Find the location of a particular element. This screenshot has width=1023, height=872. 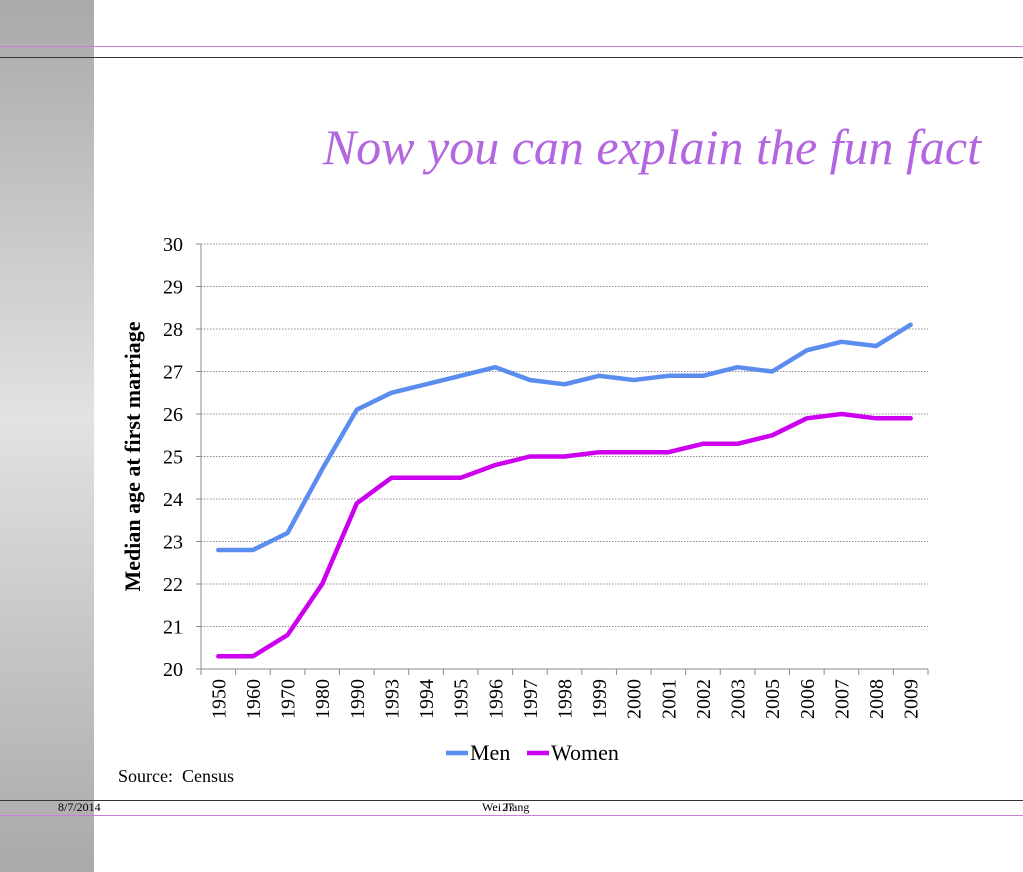

legend-label-women: Women is located at coordinates (585, 752).